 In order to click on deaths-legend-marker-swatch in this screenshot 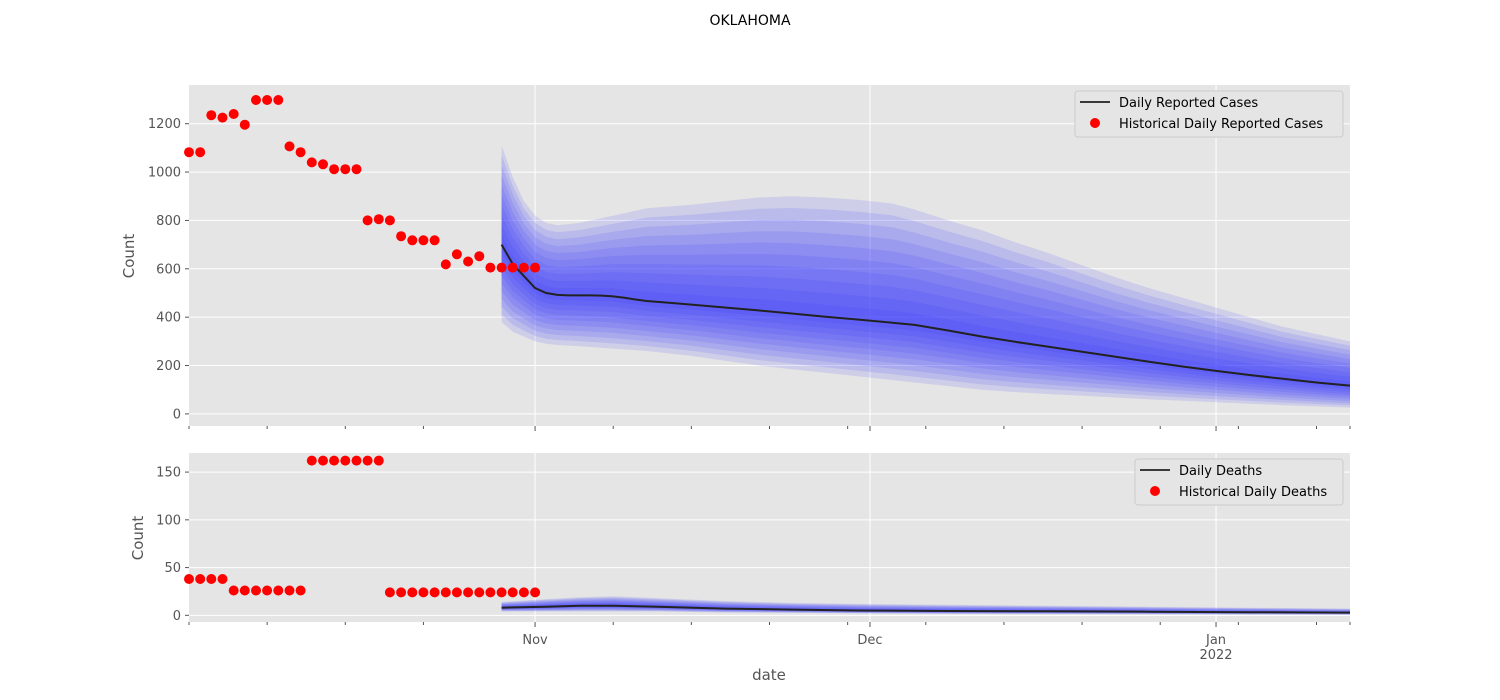, I will do `click(1155, 491)`.